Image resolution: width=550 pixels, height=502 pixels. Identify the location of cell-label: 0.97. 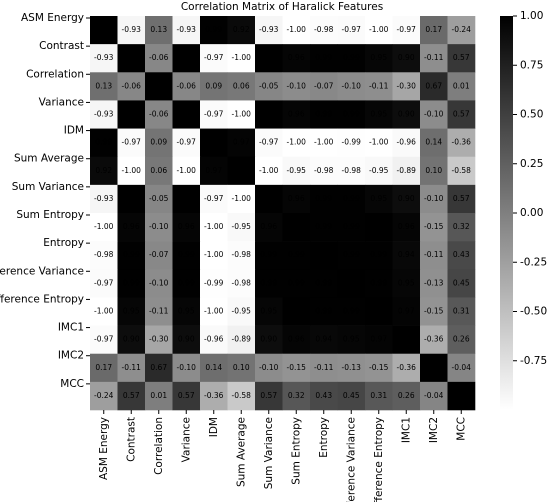
(406, 311).